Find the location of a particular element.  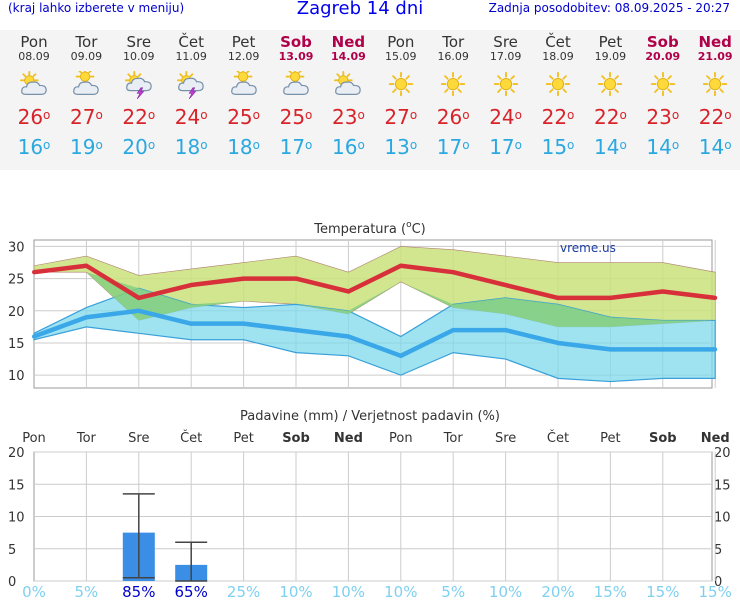

precip-chart-title: Padavine (mm) / Verjetnost padavin (%) is located at coordinates (370, 416).